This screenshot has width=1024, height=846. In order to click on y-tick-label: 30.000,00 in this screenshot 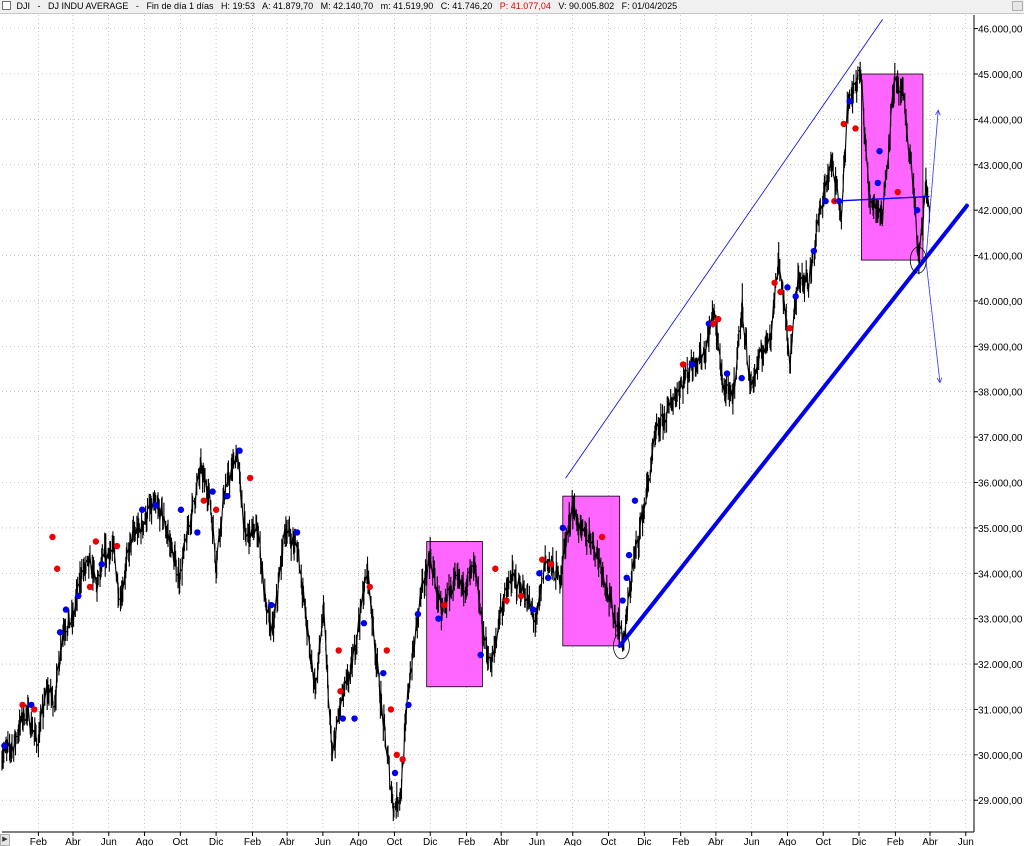, I will do `click(1000, 756)`.